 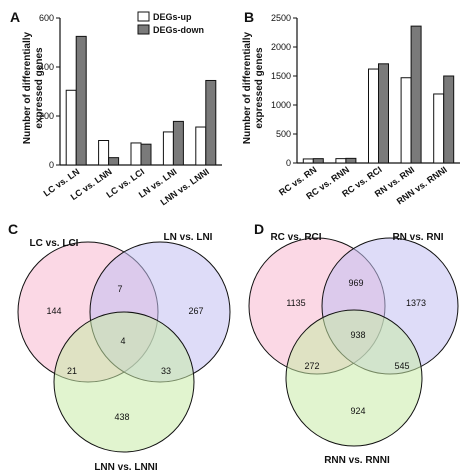 What do you see at coordinates (354, 378) in the screenshot?
I see `venn-circle-rnn-vs-rnni` at bounding box center [354, 378].